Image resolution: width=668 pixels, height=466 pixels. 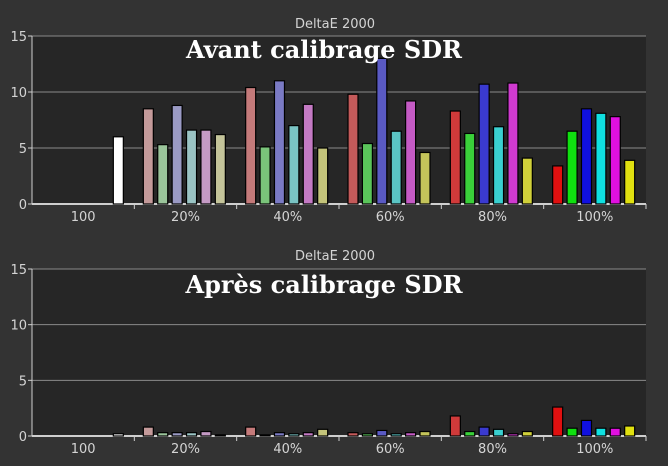 I want to click on overlay-title: Après calibrage SDR, so click(x=323, y=284).